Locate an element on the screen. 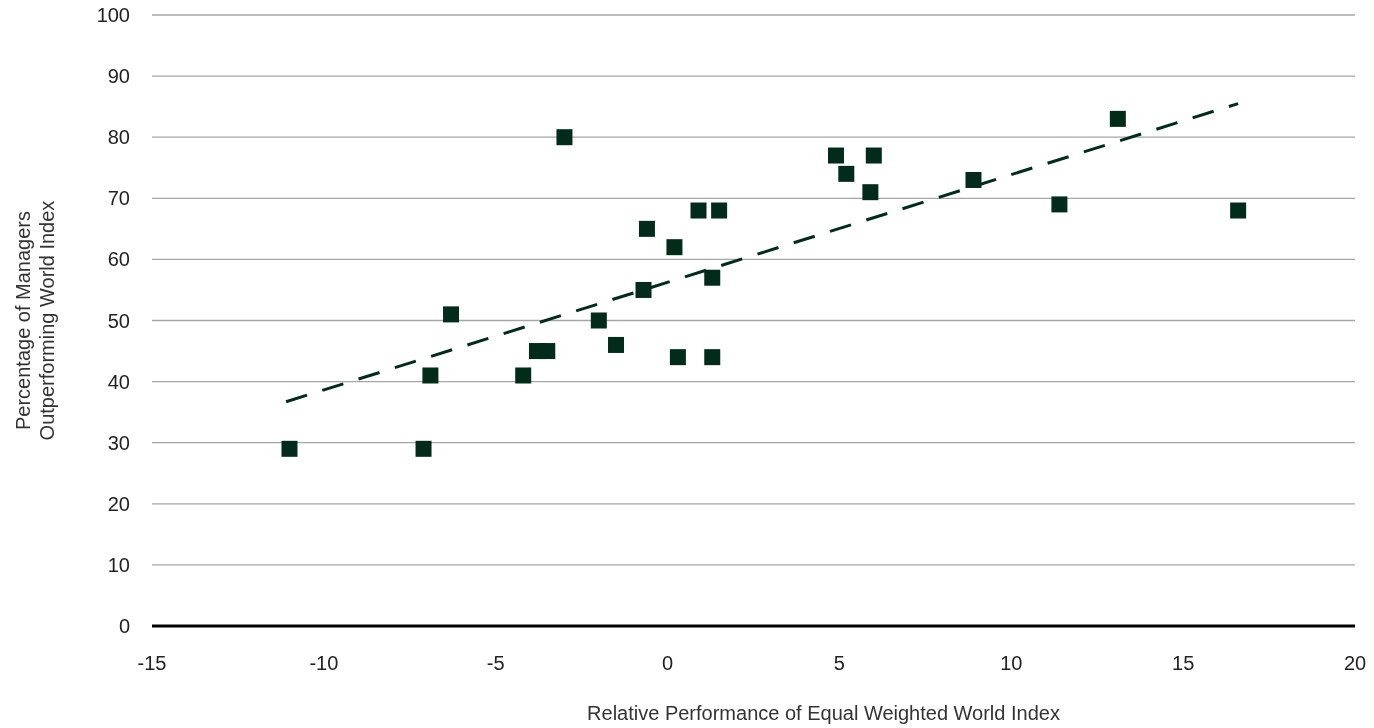 The height and width of the screenshot is (728, 1374). y-tick-label: 100 is located at coordinates (113, 15).